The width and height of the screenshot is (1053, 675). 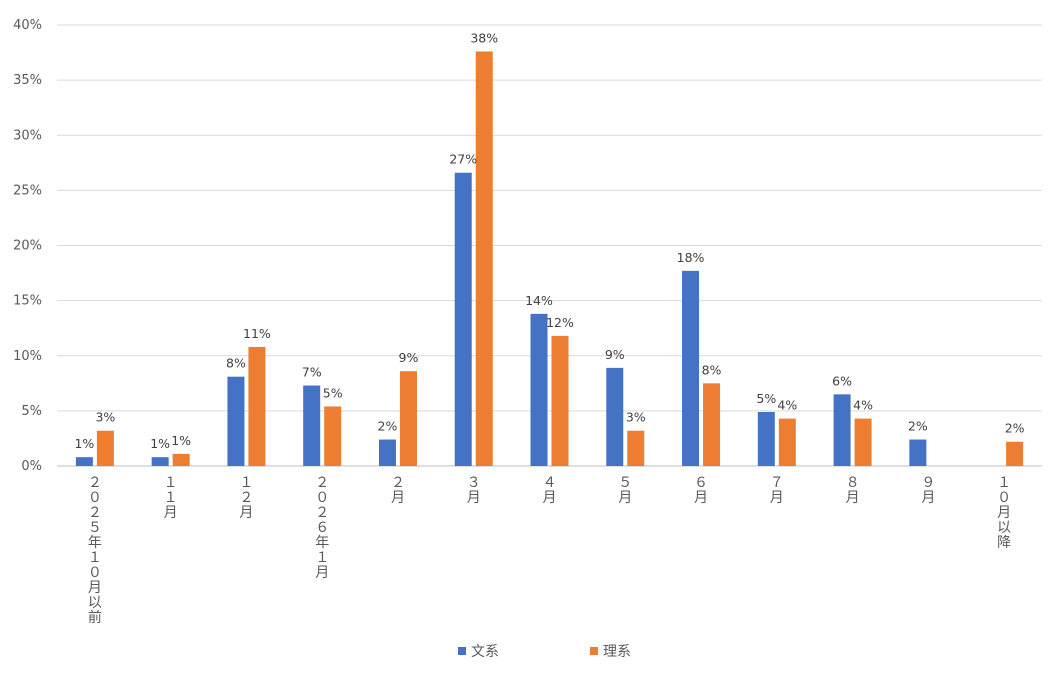 What do you see at coordinates (485, 652) in the screenshot?
I see `legend-label-bunkei: 文系` at bounding box center [485, 652].